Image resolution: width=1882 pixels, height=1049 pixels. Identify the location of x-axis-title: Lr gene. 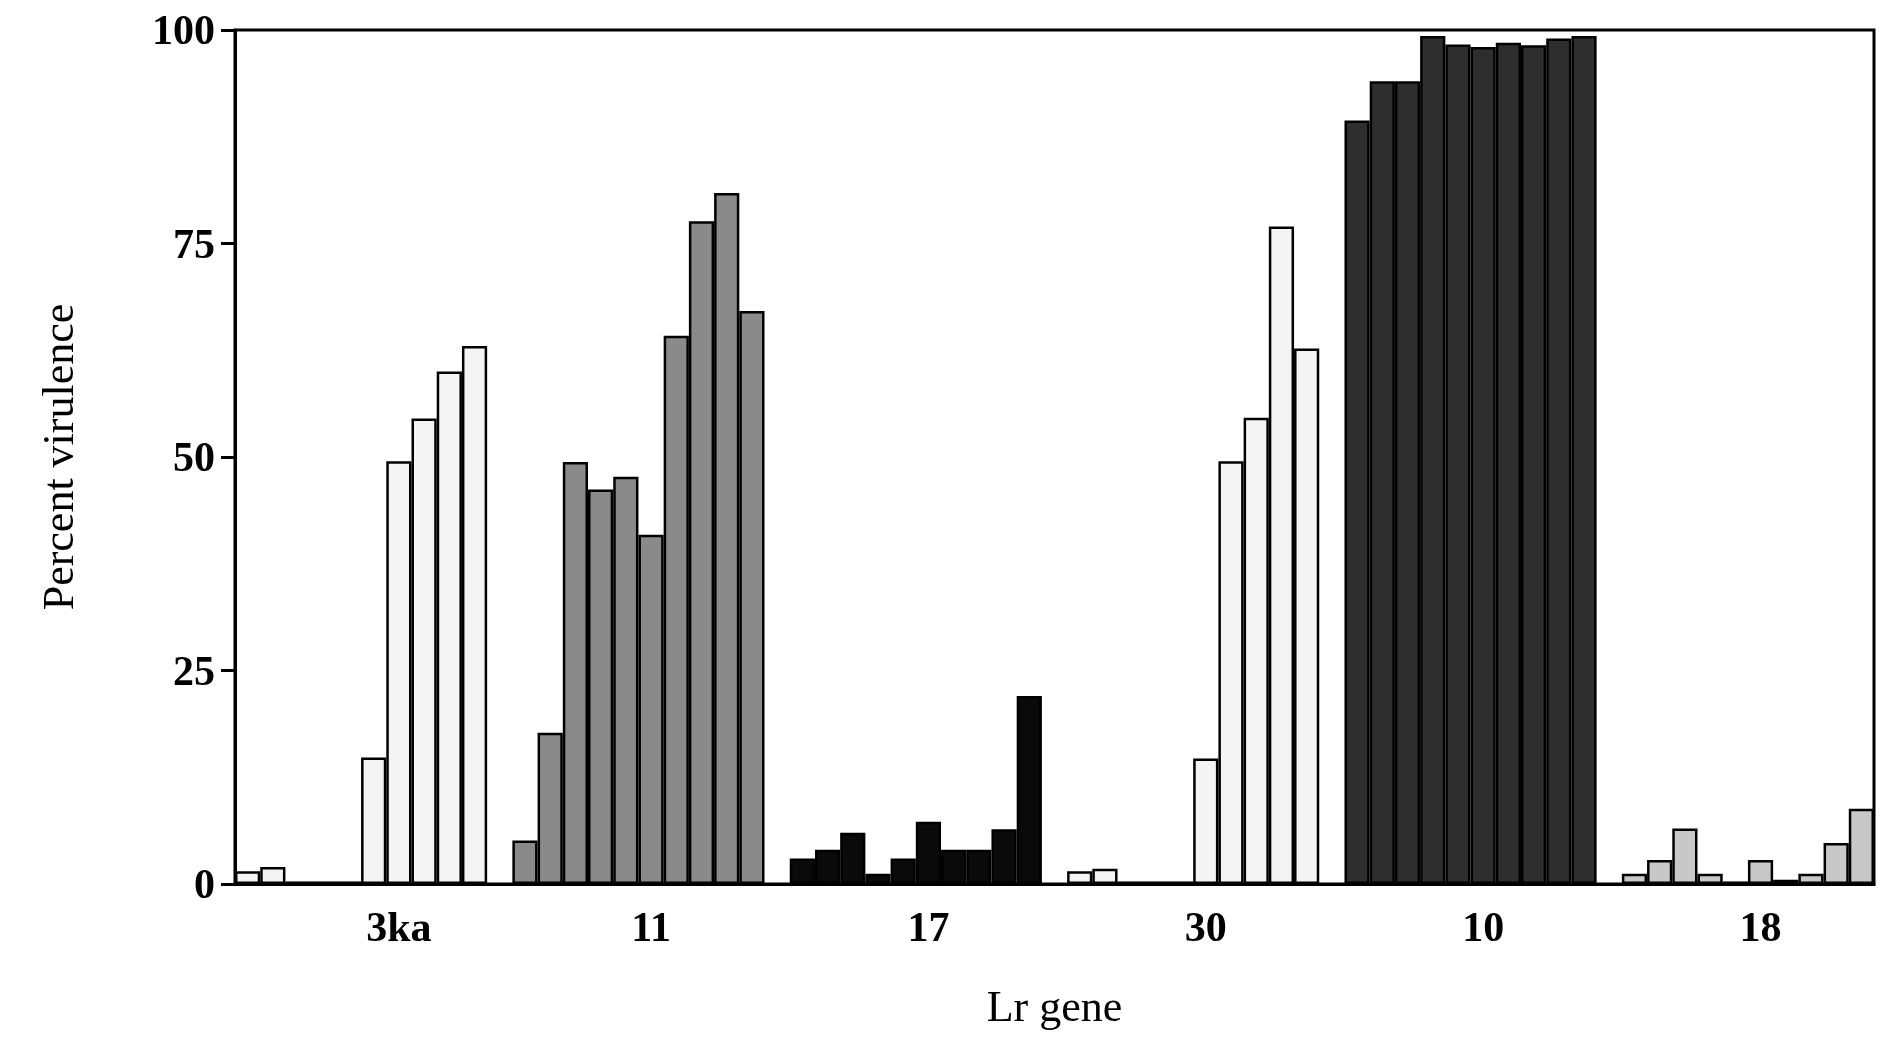
(1054, 1006).